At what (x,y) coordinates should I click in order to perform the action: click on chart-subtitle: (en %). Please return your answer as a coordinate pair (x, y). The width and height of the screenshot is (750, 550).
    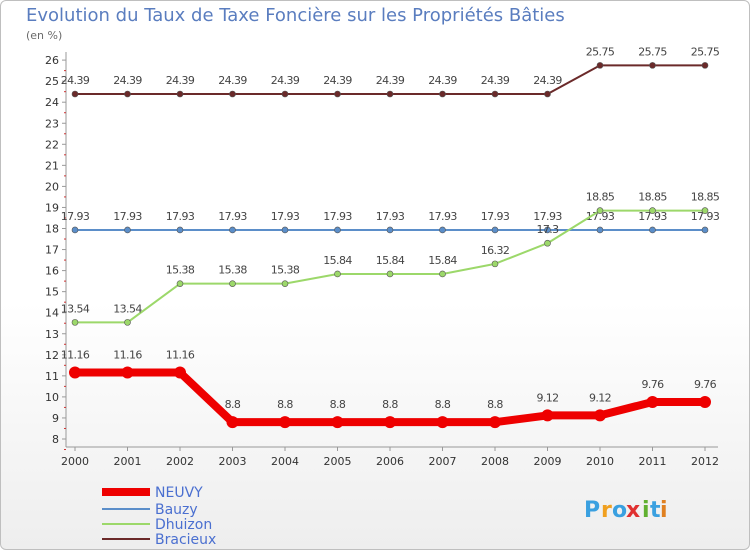
    Looking at the image, I should click on (44, 35).